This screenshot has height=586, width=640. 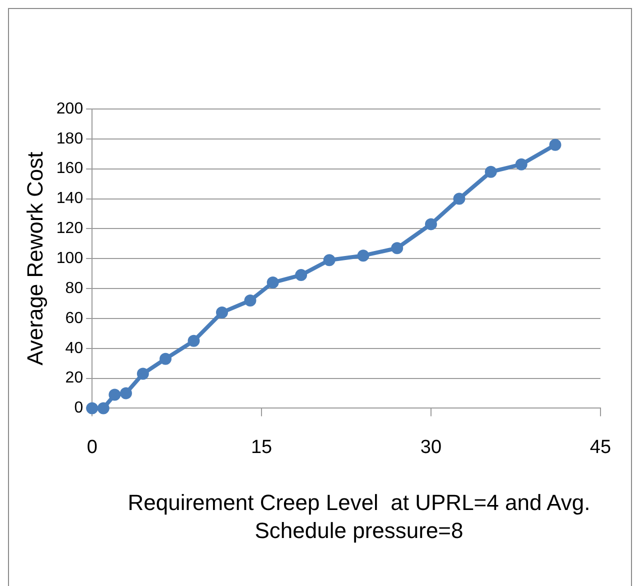 I want to click on x-tick-label: 0, so click(x=92, y=447).